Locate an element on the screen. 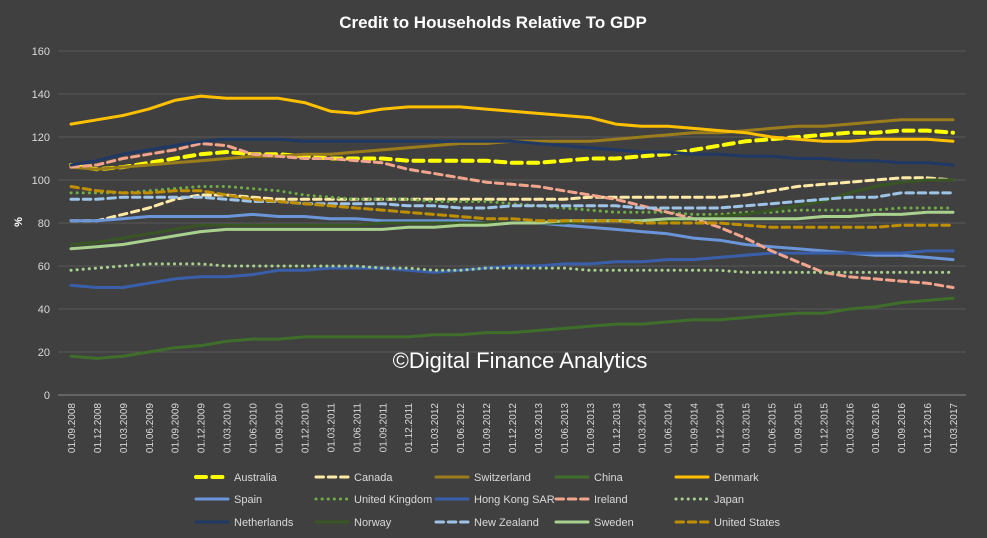 This screenshot has width=987, height=538. x-tick-label: 01.06.2016 is located at coordinates (876, 428).